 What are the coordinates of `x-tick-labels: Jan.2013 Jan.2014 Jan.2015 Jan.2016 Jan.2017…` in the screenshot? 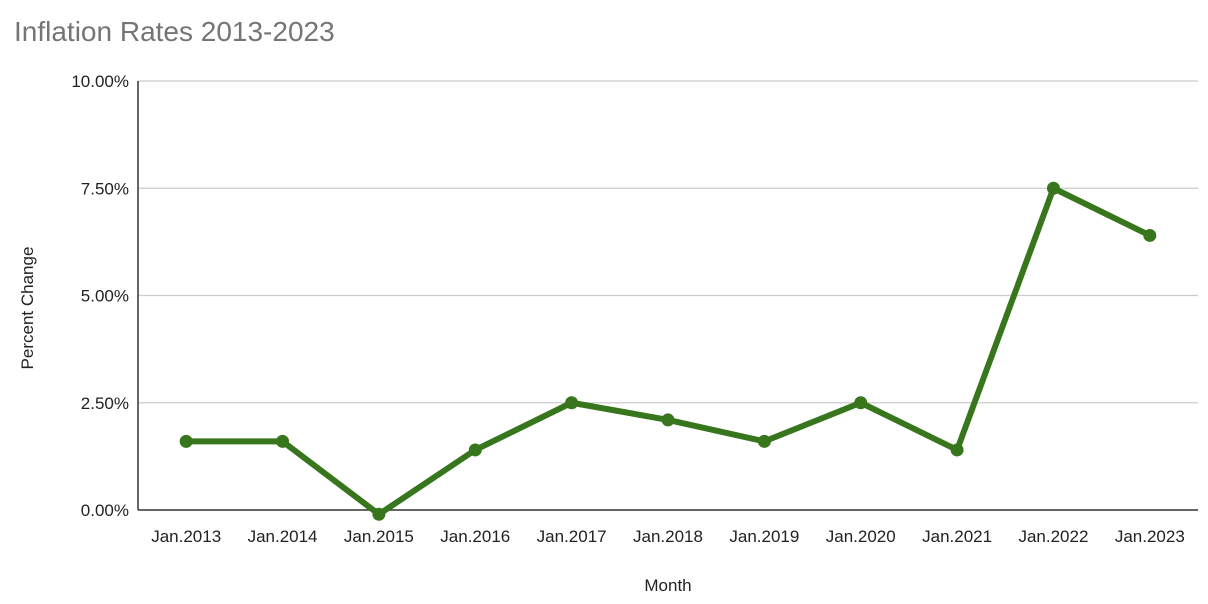 It's located at (668, 536).